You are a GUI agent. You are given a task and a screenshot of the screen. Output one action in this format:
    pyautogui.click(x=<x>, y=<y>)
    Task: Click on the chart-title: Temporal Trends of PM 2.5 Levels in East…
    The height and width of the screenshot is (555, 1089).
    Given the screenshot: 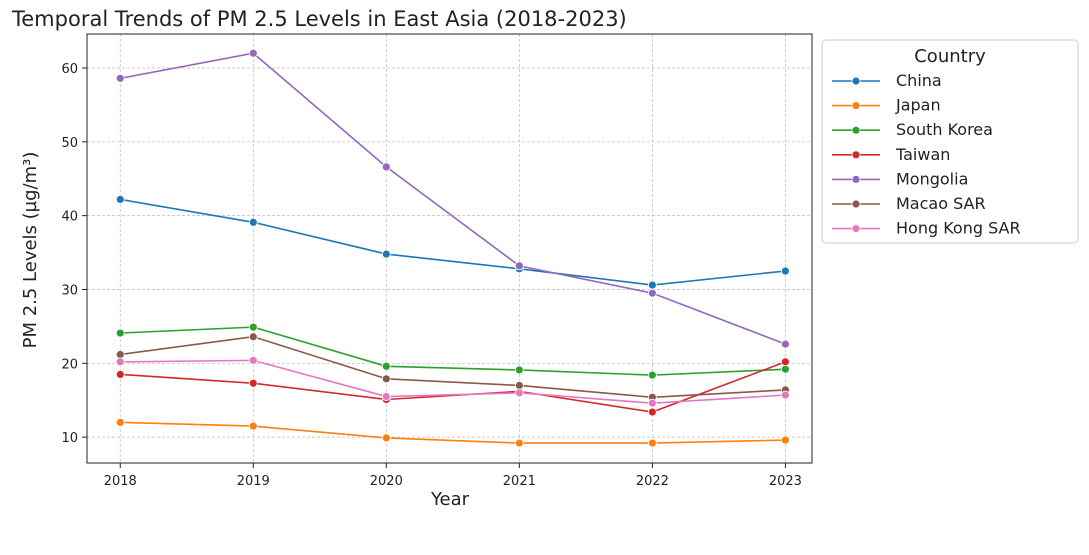 What is the action you would take?
    pyautogui.click(x=319, y=19)
    